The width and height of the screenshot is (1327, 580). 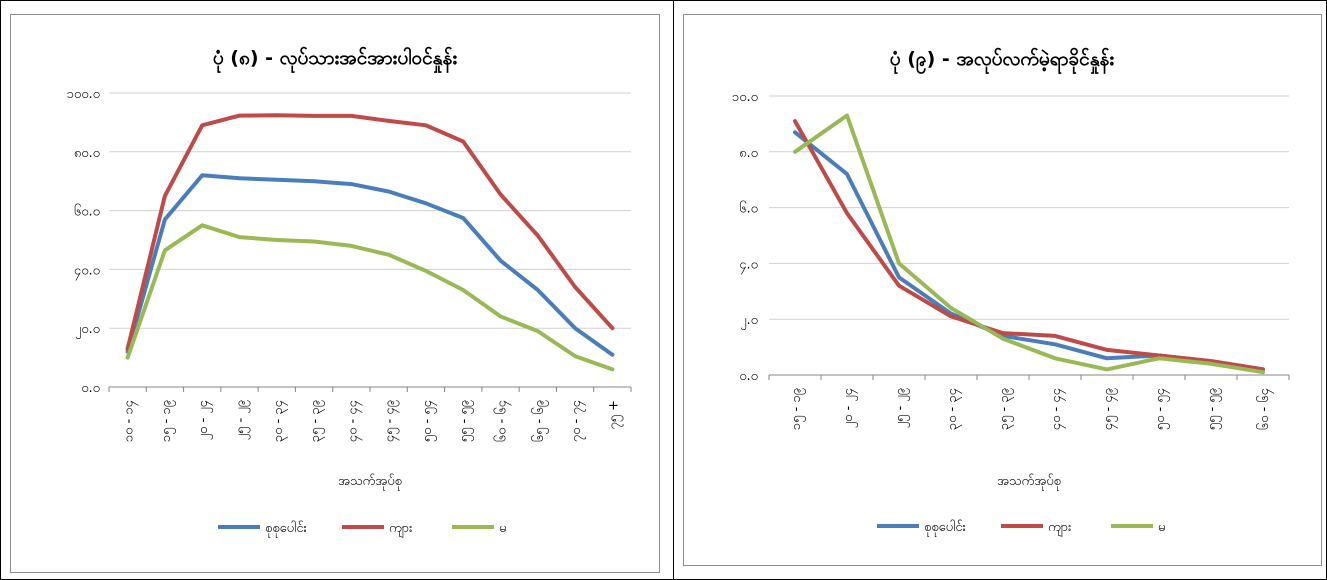 What do you see at coordinates (748, 265) in the screenshot?
I see `y-tick-label: ၄.၀` at bounding box center [748, 265].